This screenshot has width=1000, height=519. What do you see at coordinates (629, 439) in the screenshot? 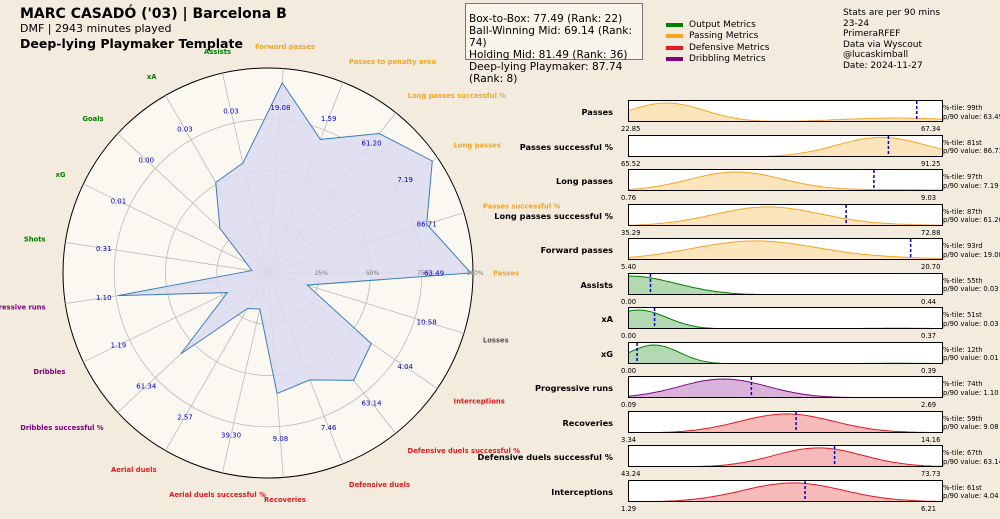
I see `distribution-min: 3.34` at bounding box center [629, 439].